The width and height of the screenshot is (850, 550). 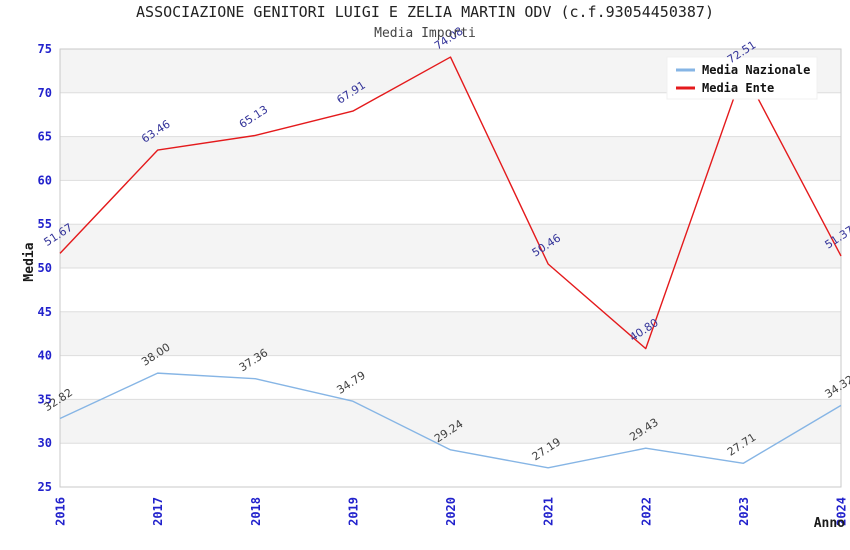 I want to click on legend-label-media-nazionale: Media Nazionale, so click(x=756, y=70).